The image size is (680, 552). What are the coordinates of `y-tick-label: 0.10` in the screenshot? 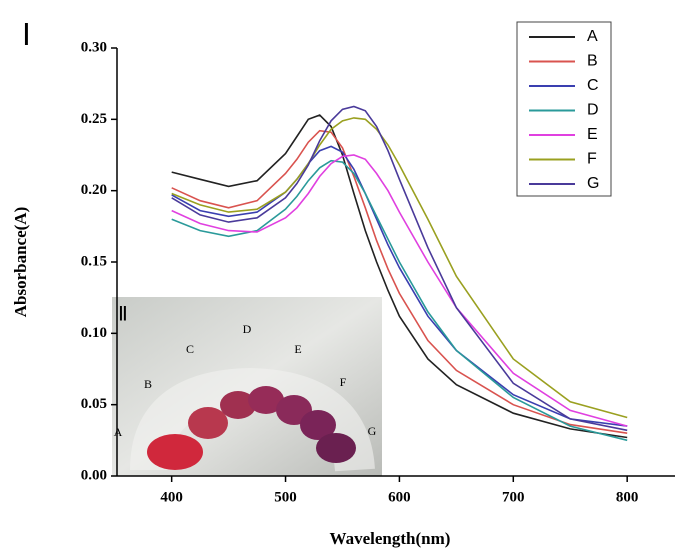 It's located at (94, 333).